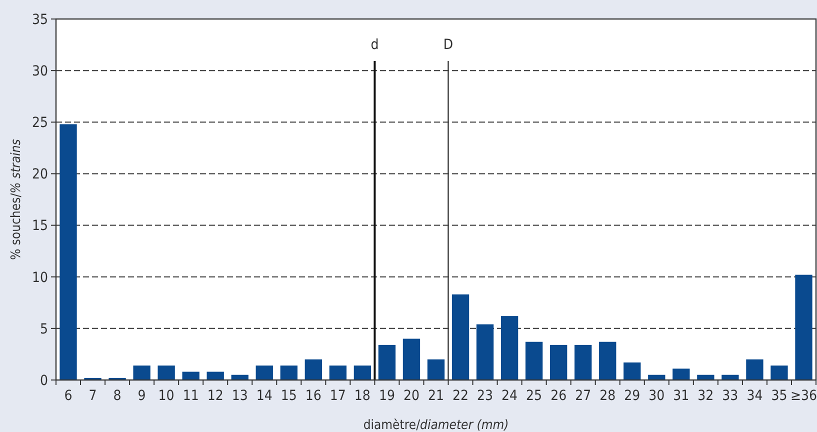 Image resolution: width=817 pixels, height=432 pixels. Describe the element at coordinates (117, 396) in the screenshot. I see `x-tick-label: 8` at that location.